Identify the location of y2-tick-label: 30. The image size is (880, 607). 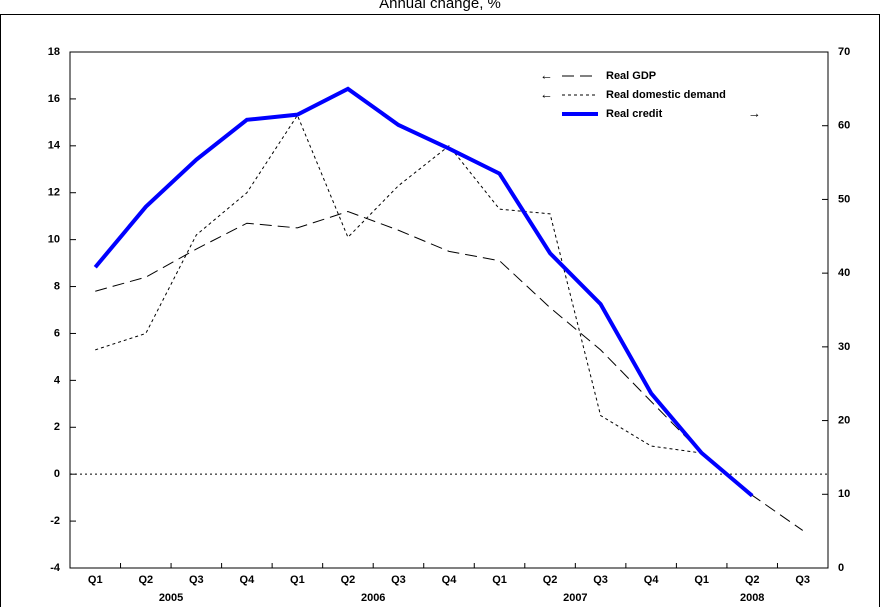
(844, 347).